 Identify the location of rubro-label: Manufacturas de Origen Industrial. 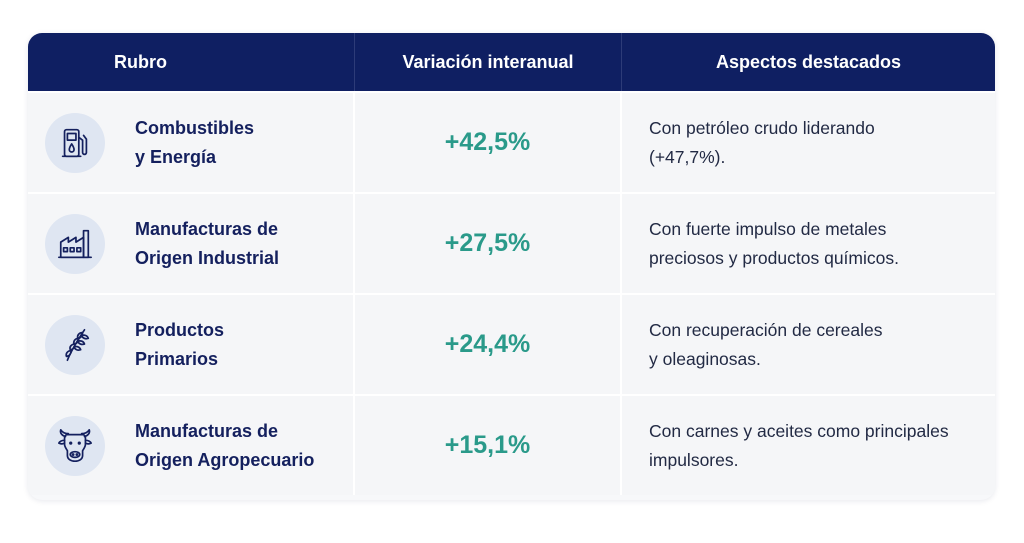
(207, 243).